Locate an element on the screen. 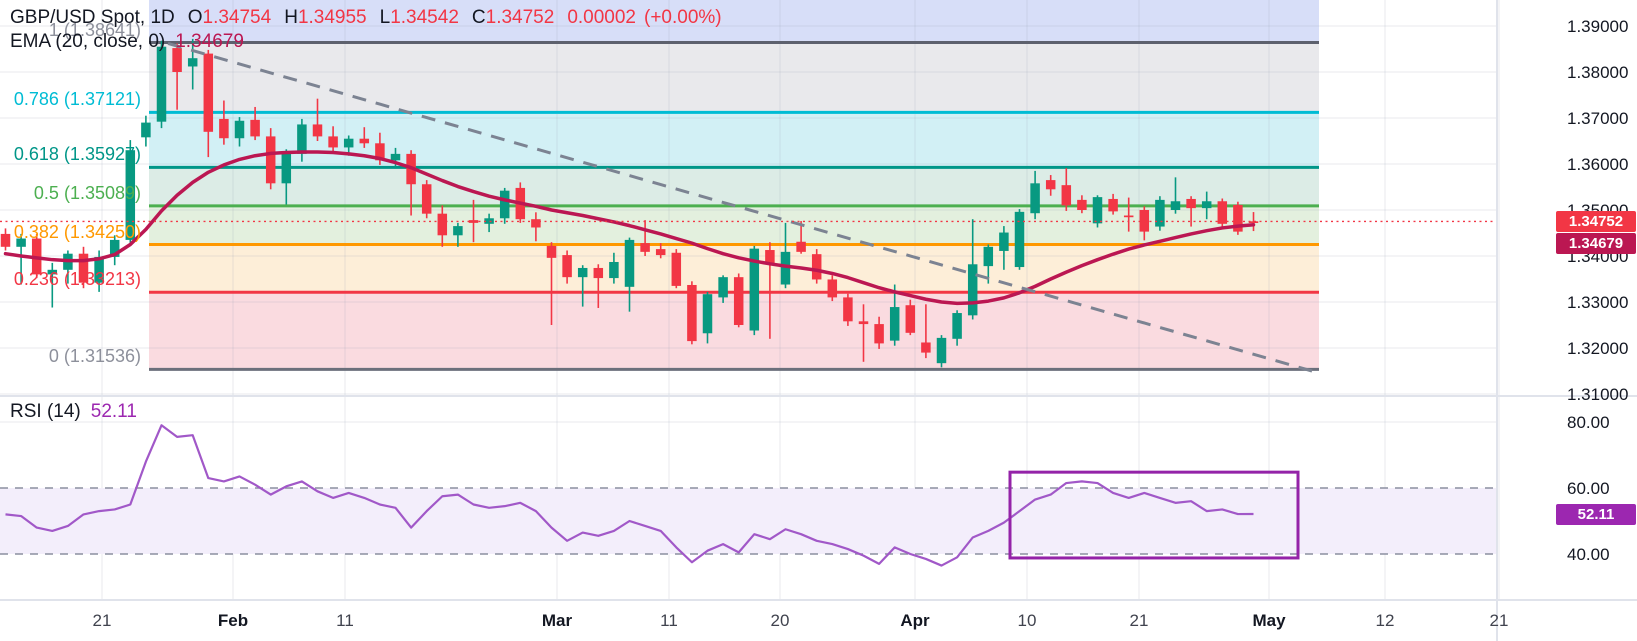 Image resolution: width=1637 pixels, height=641 pixels. rsi-label: RSI (14) is located at coordinates (45, 411).